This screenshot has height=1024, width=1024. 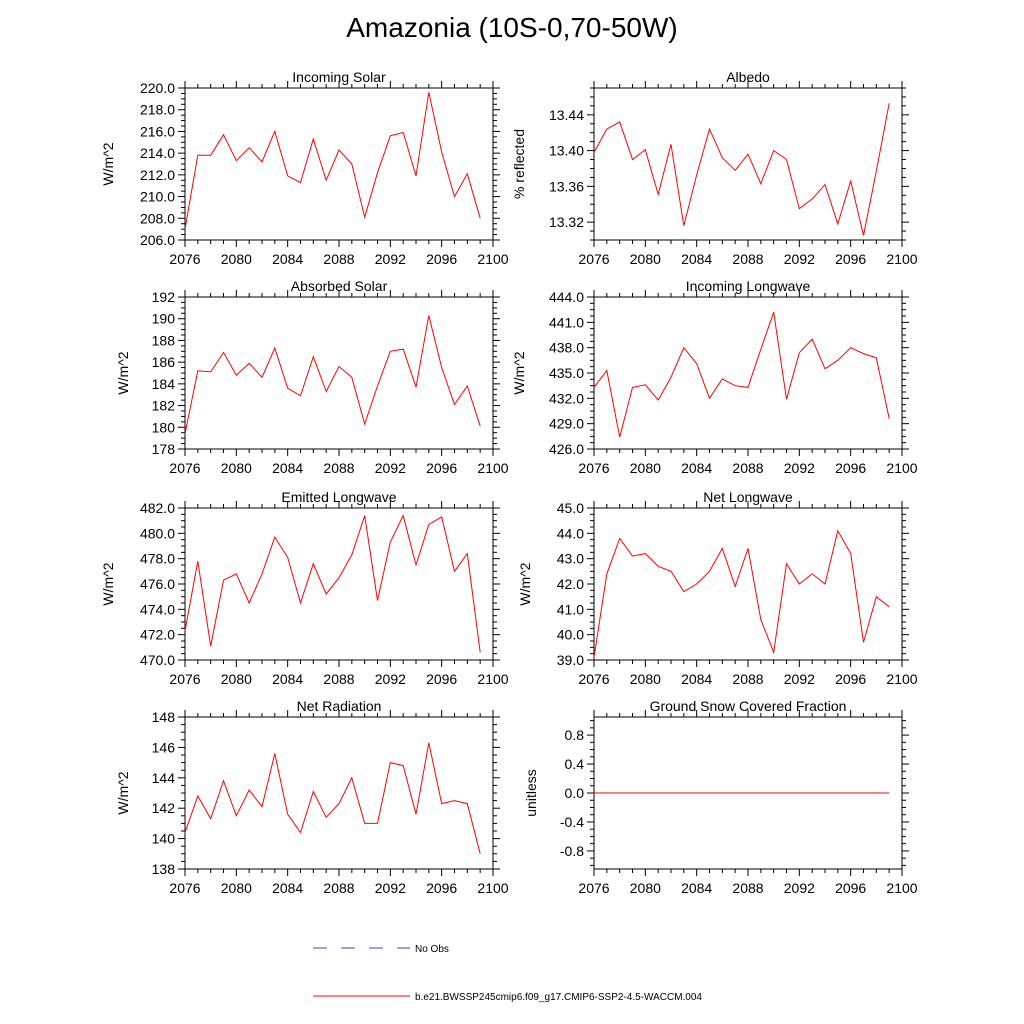 What do you see at coordinates (748, 286) in the screenshot?
I see `chart-title: Incoming Longwave` at bounding box center [748, 286].